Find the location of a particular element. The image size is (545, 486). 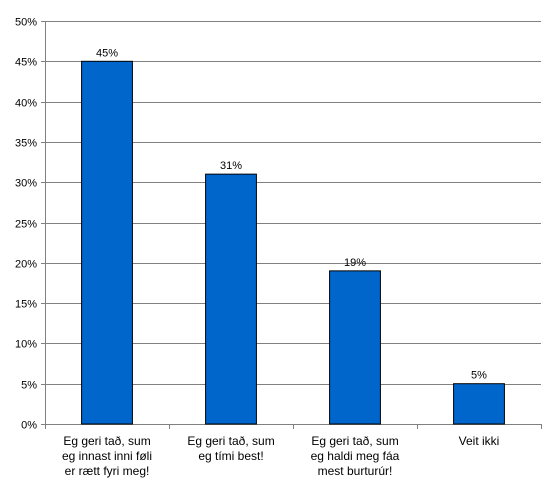

data-label: 45% is located at coordinates (107, 53).